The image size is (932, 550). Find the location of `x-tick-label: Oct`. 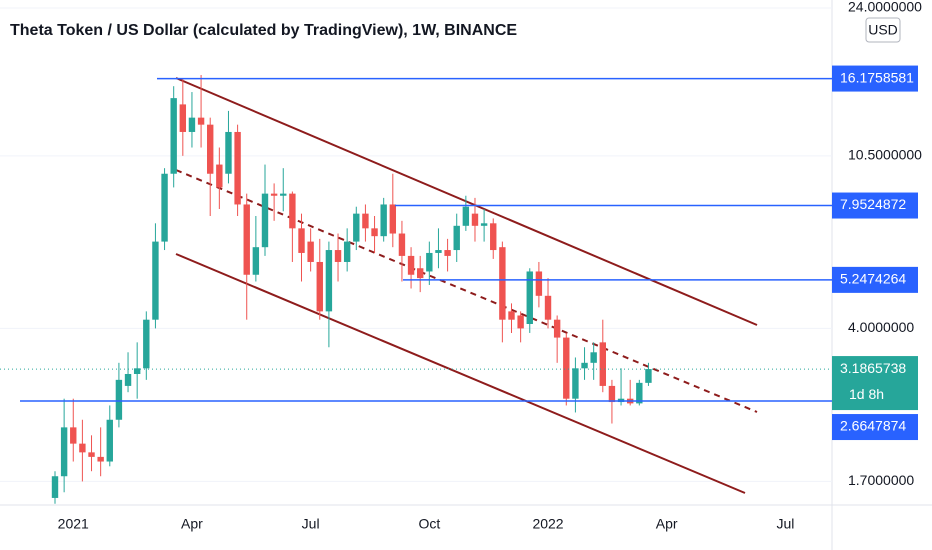

x-tick-label: Oct is located at coordinates (429, 524).